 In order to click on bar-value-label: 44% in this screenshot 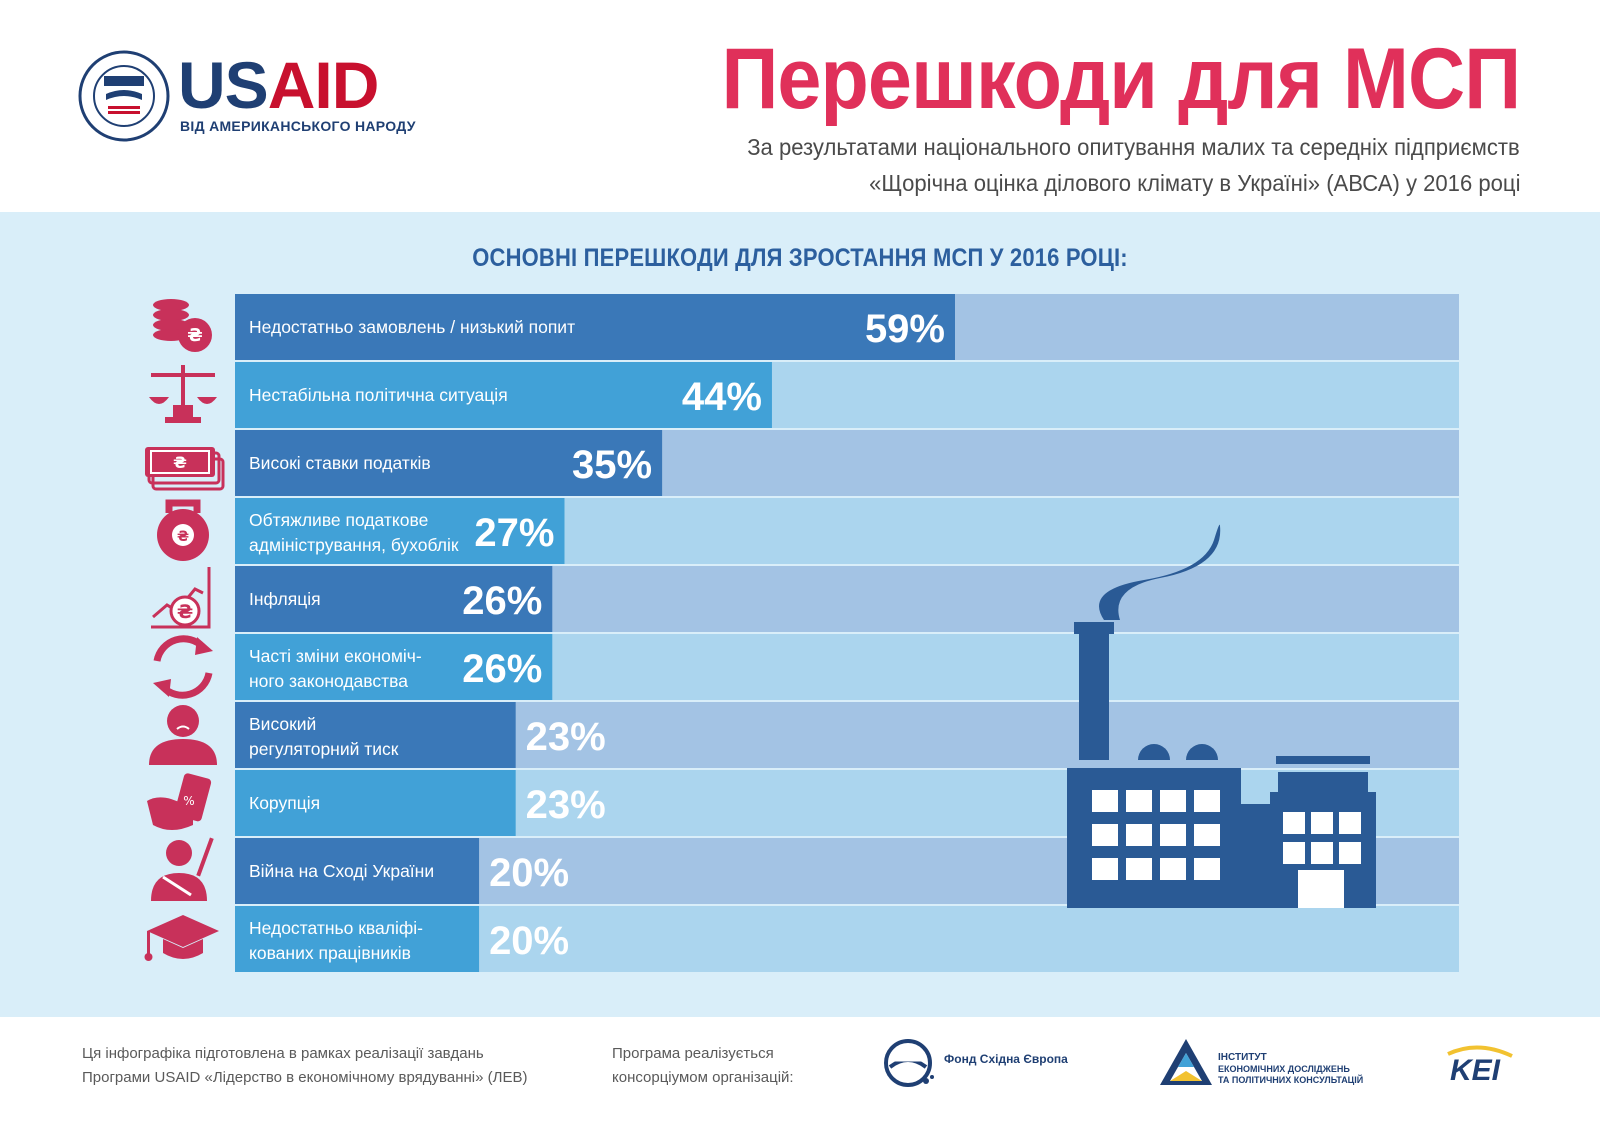, I will do `click(722, 397)`.